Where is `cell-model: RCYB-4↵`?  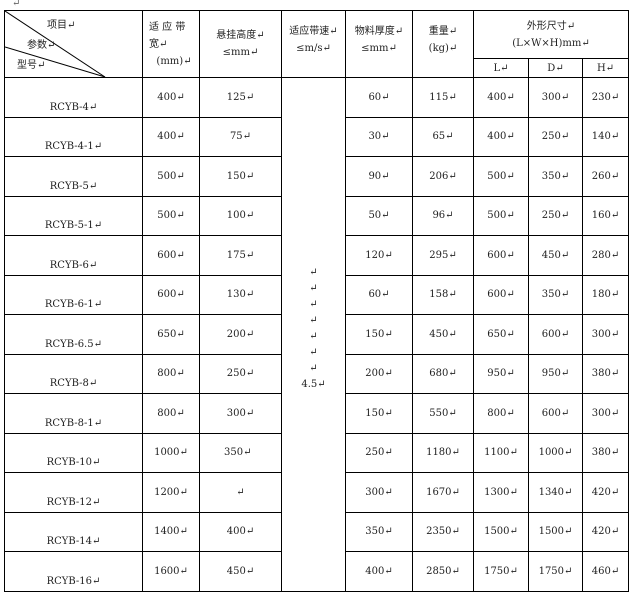
cell-model: RCYB-4↵ is located at coordinates (73, 97).